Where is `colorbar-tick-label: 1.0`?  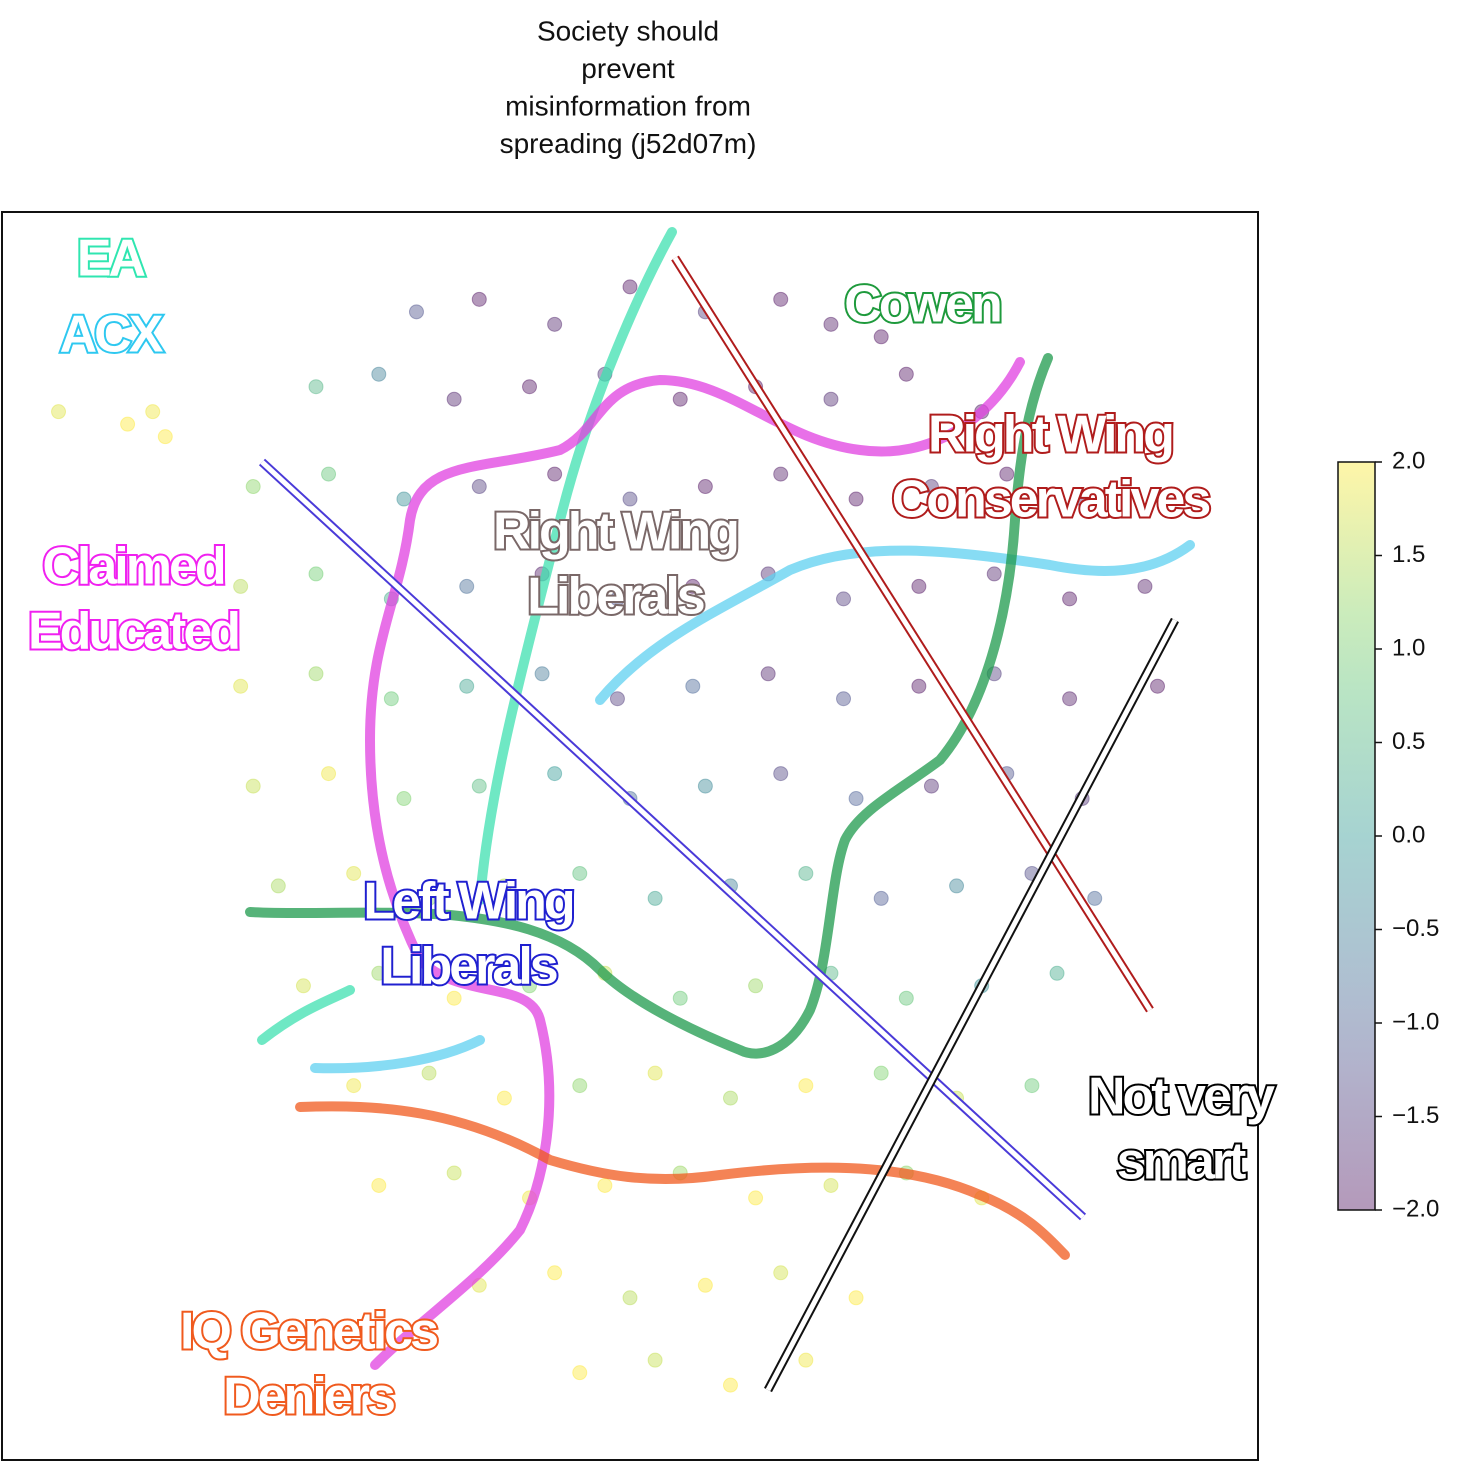 colorbar-tick-label: 1.0 is located at coordinates (1408, 647).